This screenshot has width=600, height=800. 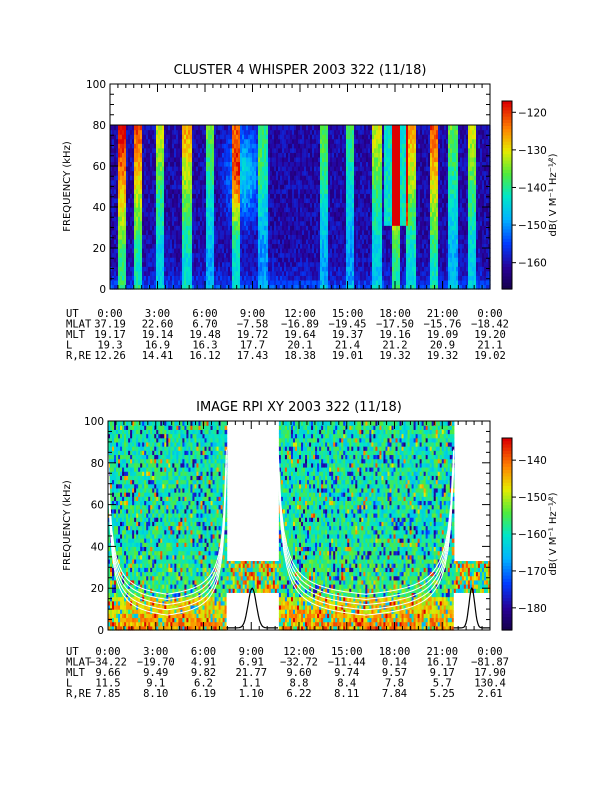 What do you see at coordinates (99, 126) in the screenshot?
I see `y-tick-label: 80` at bounding box center [99, 126].